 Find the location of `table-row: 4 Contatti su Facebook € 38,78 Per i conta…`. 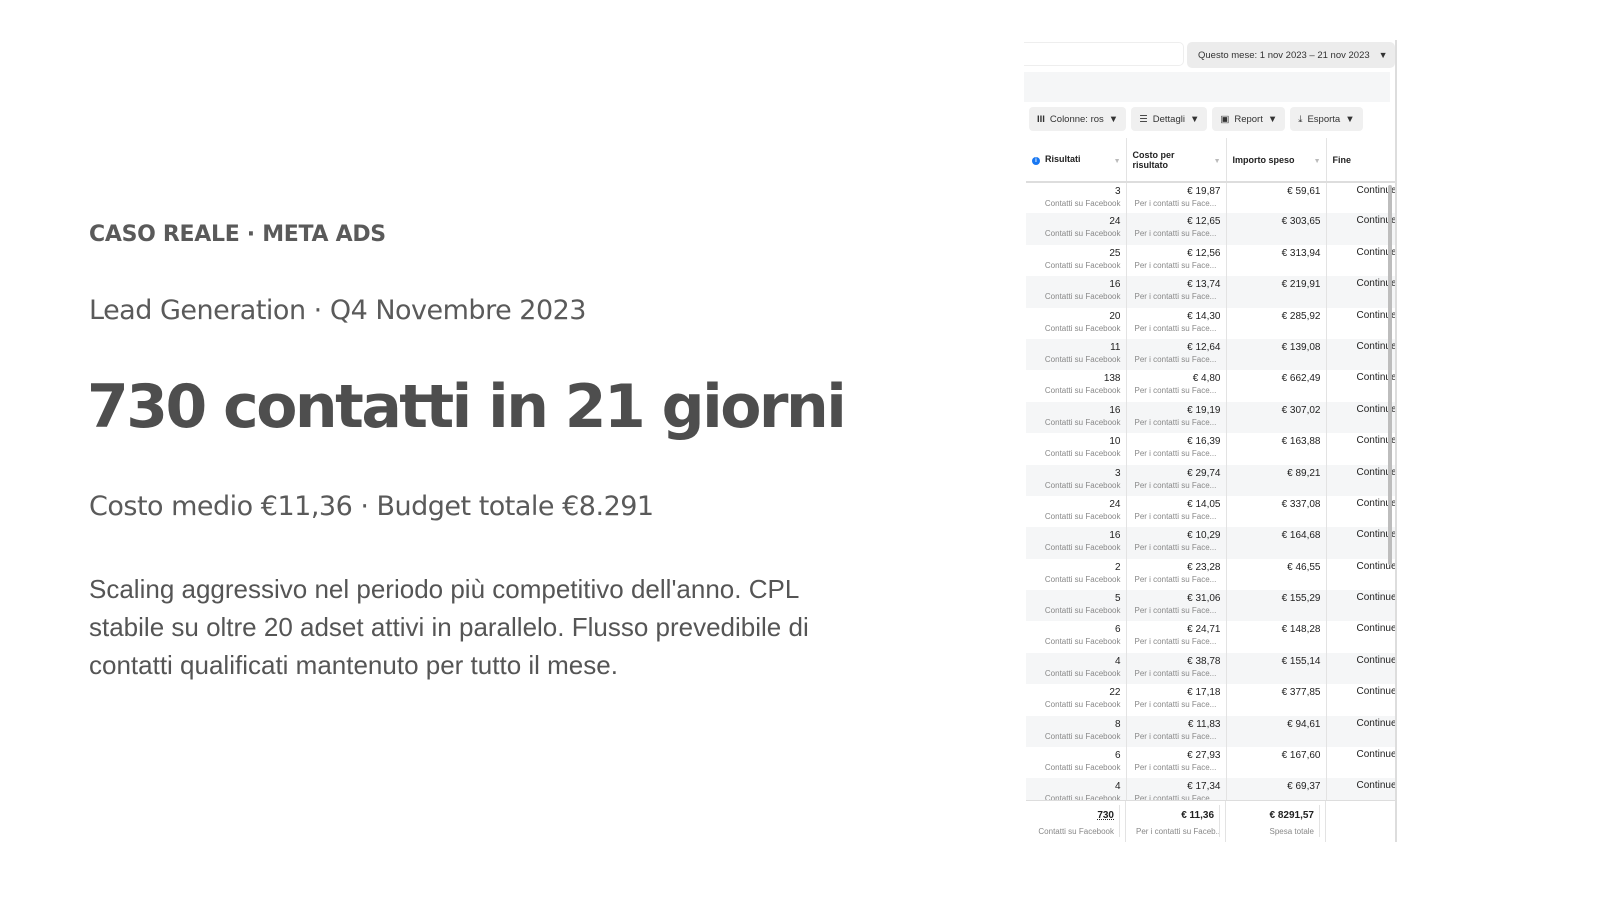

table-row: 4 Contatti su Facebook € 38,78 Per i conta… is located at coordinates (1210, 668).